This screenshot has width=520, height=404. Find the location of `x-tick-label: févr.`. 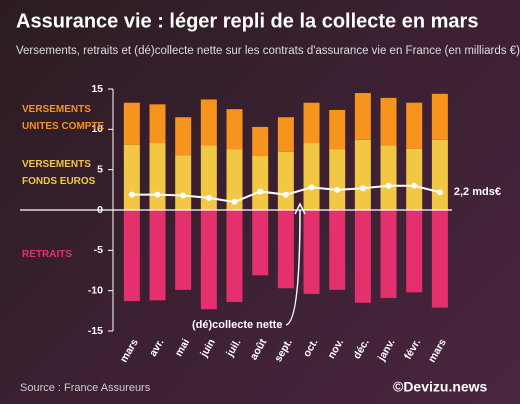

x-tick-label: févr. is located at coordinates (412, 349).